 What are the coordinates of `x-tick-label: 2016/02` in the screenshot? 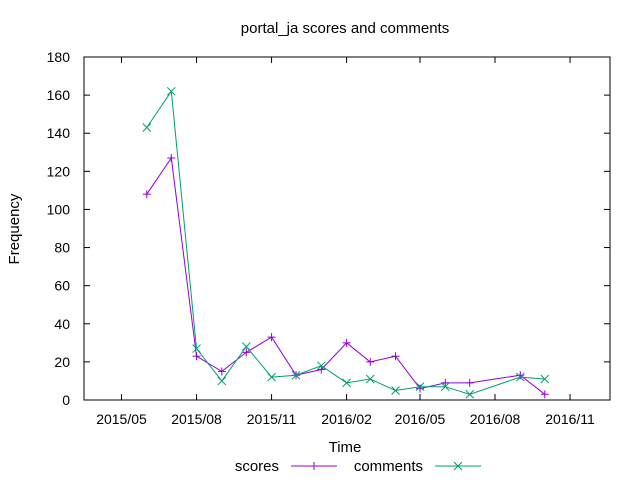 It's located at (346, 419).